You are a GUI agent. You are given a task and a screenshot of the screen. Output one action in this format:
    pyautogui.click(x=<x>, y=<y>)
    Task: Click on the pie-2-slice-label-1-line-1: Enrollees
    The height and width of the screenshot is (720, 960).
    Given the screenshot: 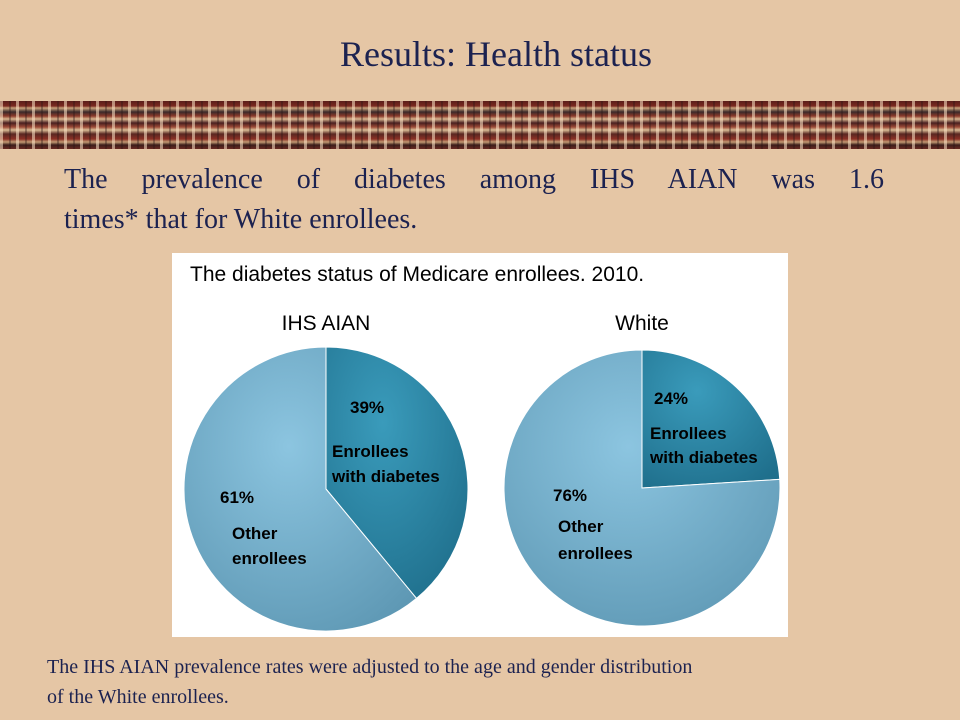 What is the action you would take?
    pyautogui.click(x=688, y=433)
    